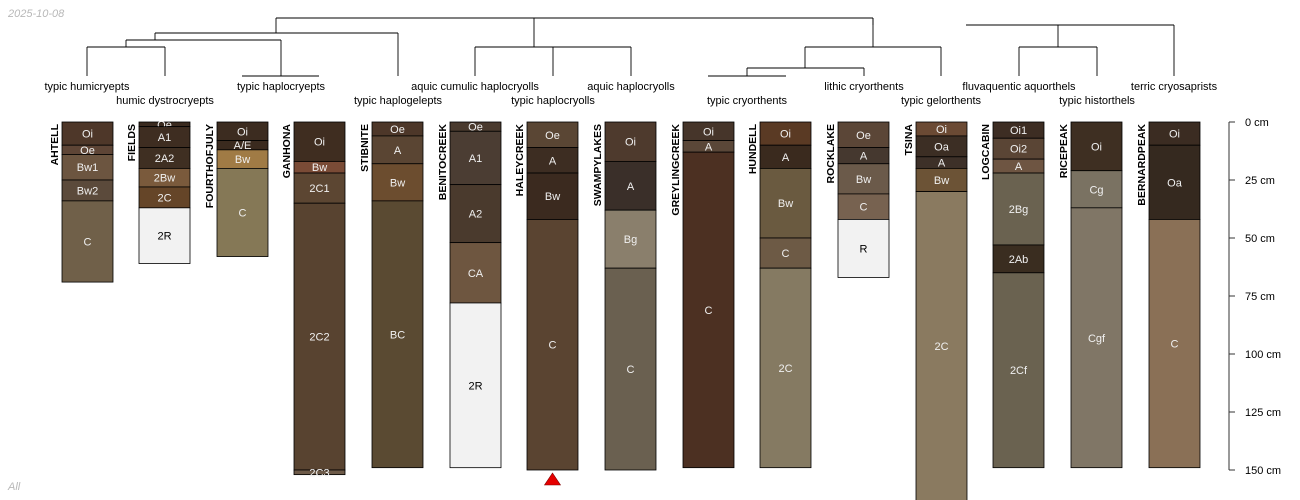 The image size is (1300, 500). Describe the element at coordinates (941, 101) in the screenshot. I see `taxon-label: typic gelorthents` at that location.